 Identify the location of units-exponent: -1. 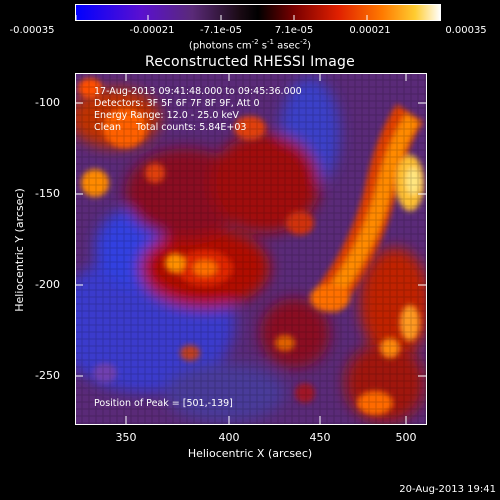
(271, 42).